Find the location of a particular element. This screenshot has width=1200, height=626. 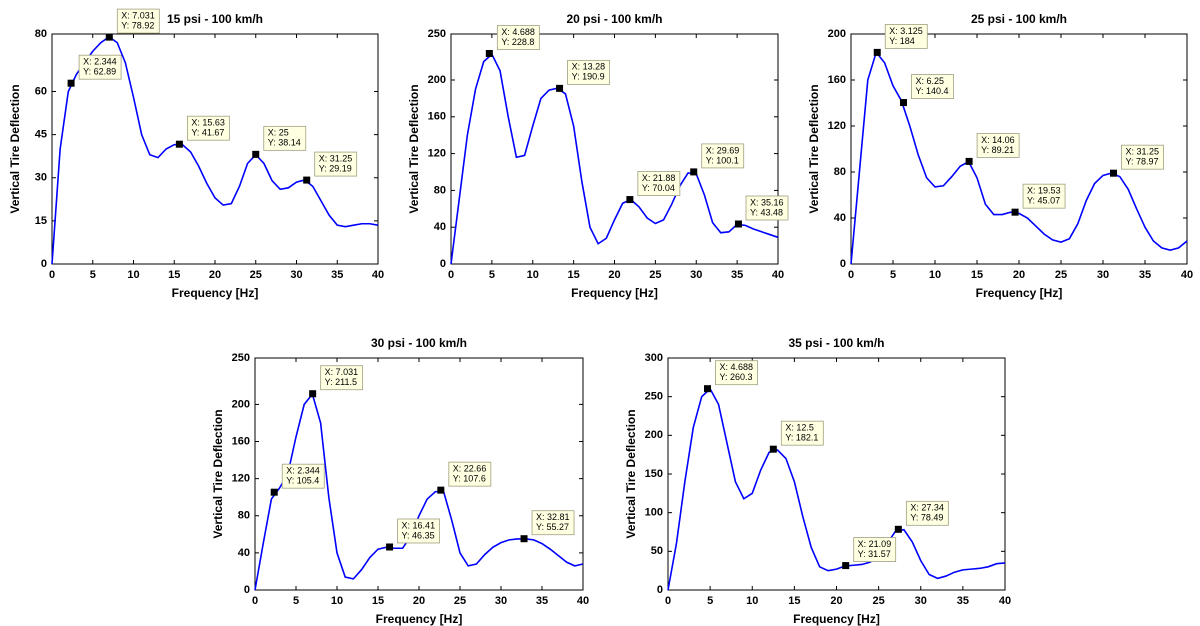

datatip-x: X: 21.88 is located at coordinates (659, 178).